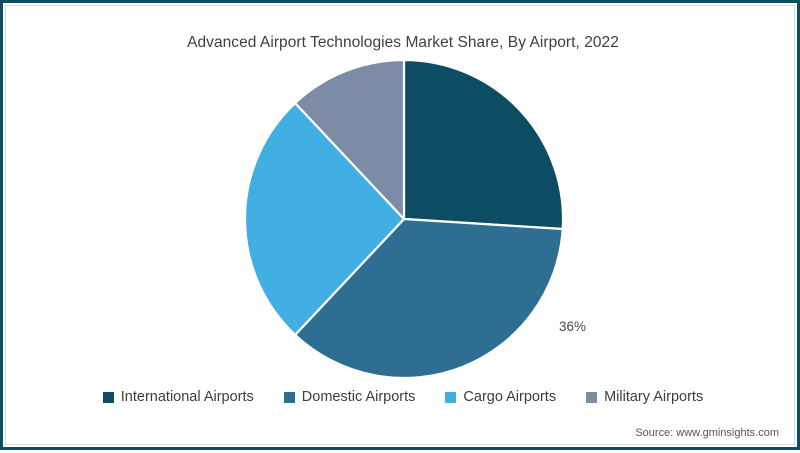 This screenshot has height=453, width=800. Describe the element at coordinates (358, 397) in the screenshot. I see `legend-label: Domestic Airports` at that location.